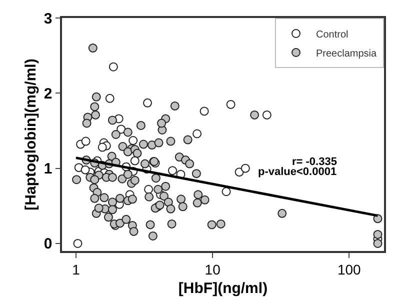 The height and width of the screenshot is (304, 400). What do you see at coordinates (332, 34) in the screenshot?
I see `legend-label: Control` at bounding box center [332, 34].